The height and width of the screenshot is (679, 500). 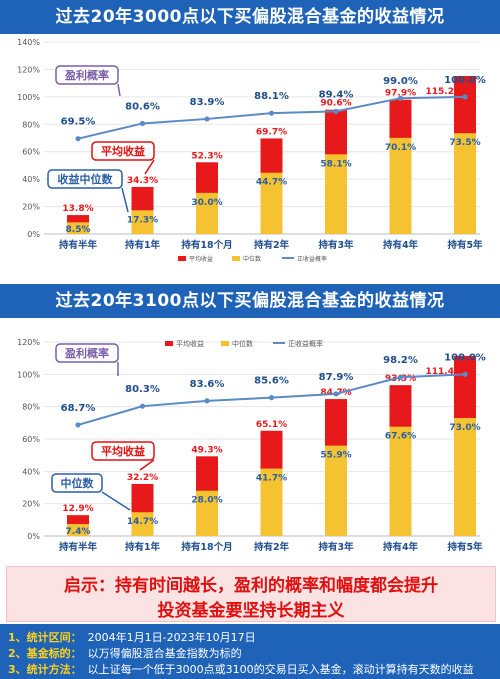 What do you see at coordinates (33, 234) in the screenshot?
I see `y-tick-label: 0%` at bounding box center [33, 234].